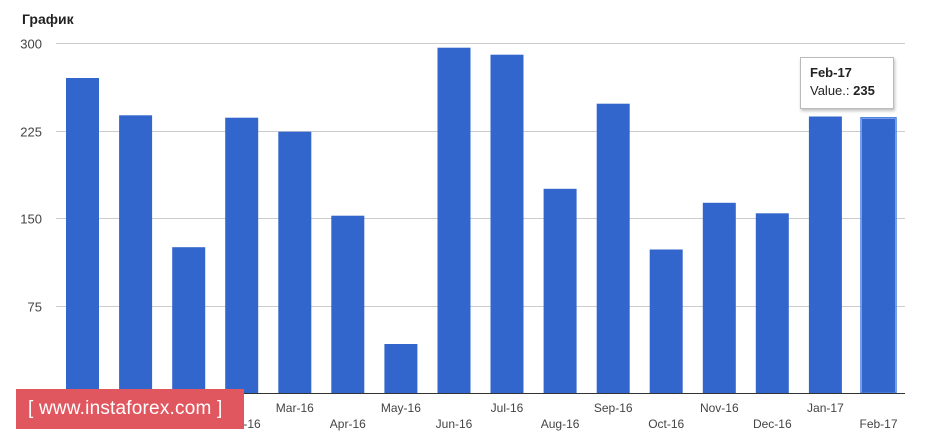  Describe the element at coordinates (454, 424) in the screenshot. I see `x-tick-label: Jun-16` at that location.